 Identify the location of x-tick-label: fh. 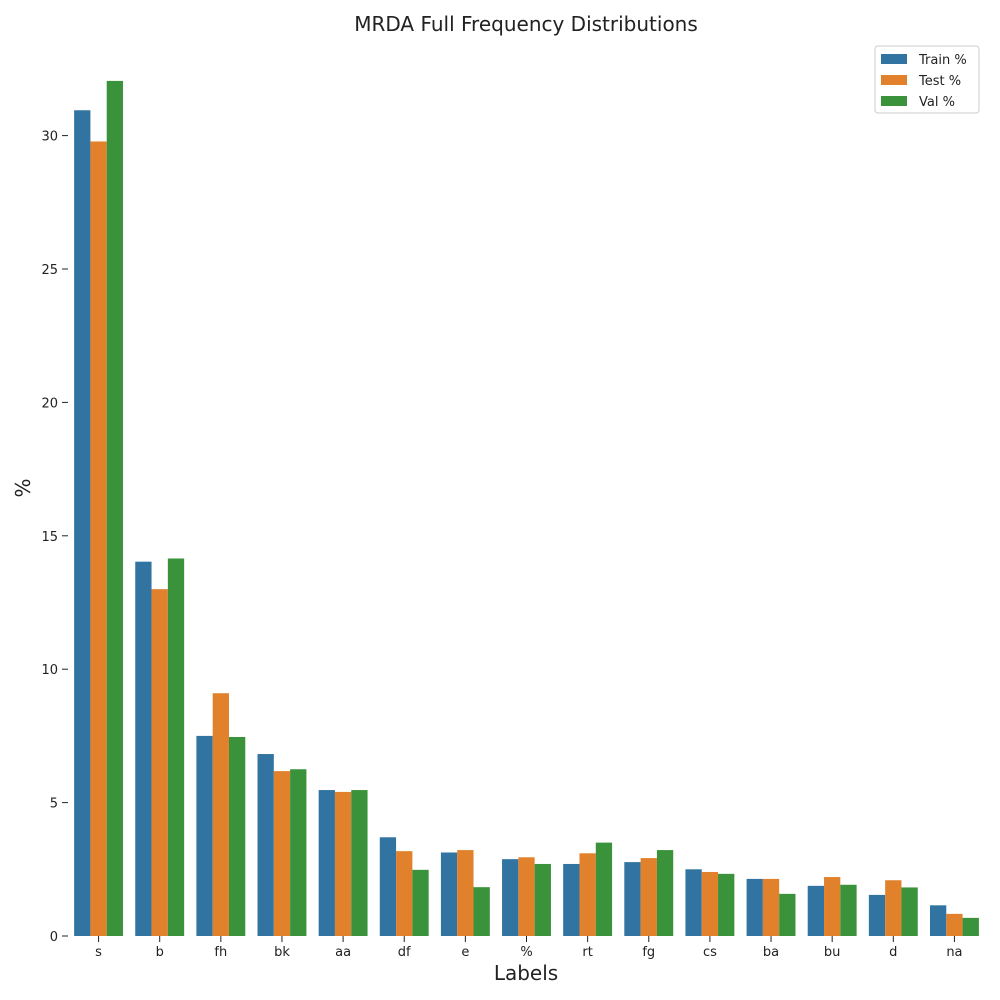
(220, 952).